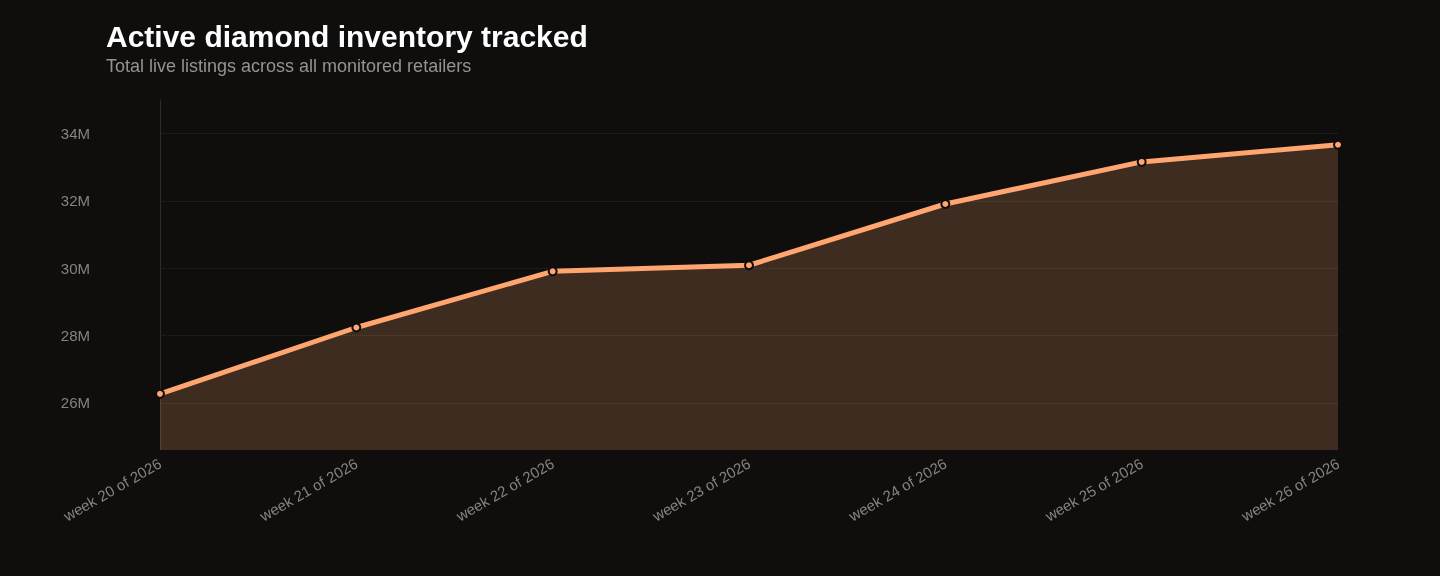 Image resolution: width=1440 pixels, height=576 pixels. Describe the element at coordinates (75, 201) in the screenshot. I see `y-tick-label: 32M` at that location.